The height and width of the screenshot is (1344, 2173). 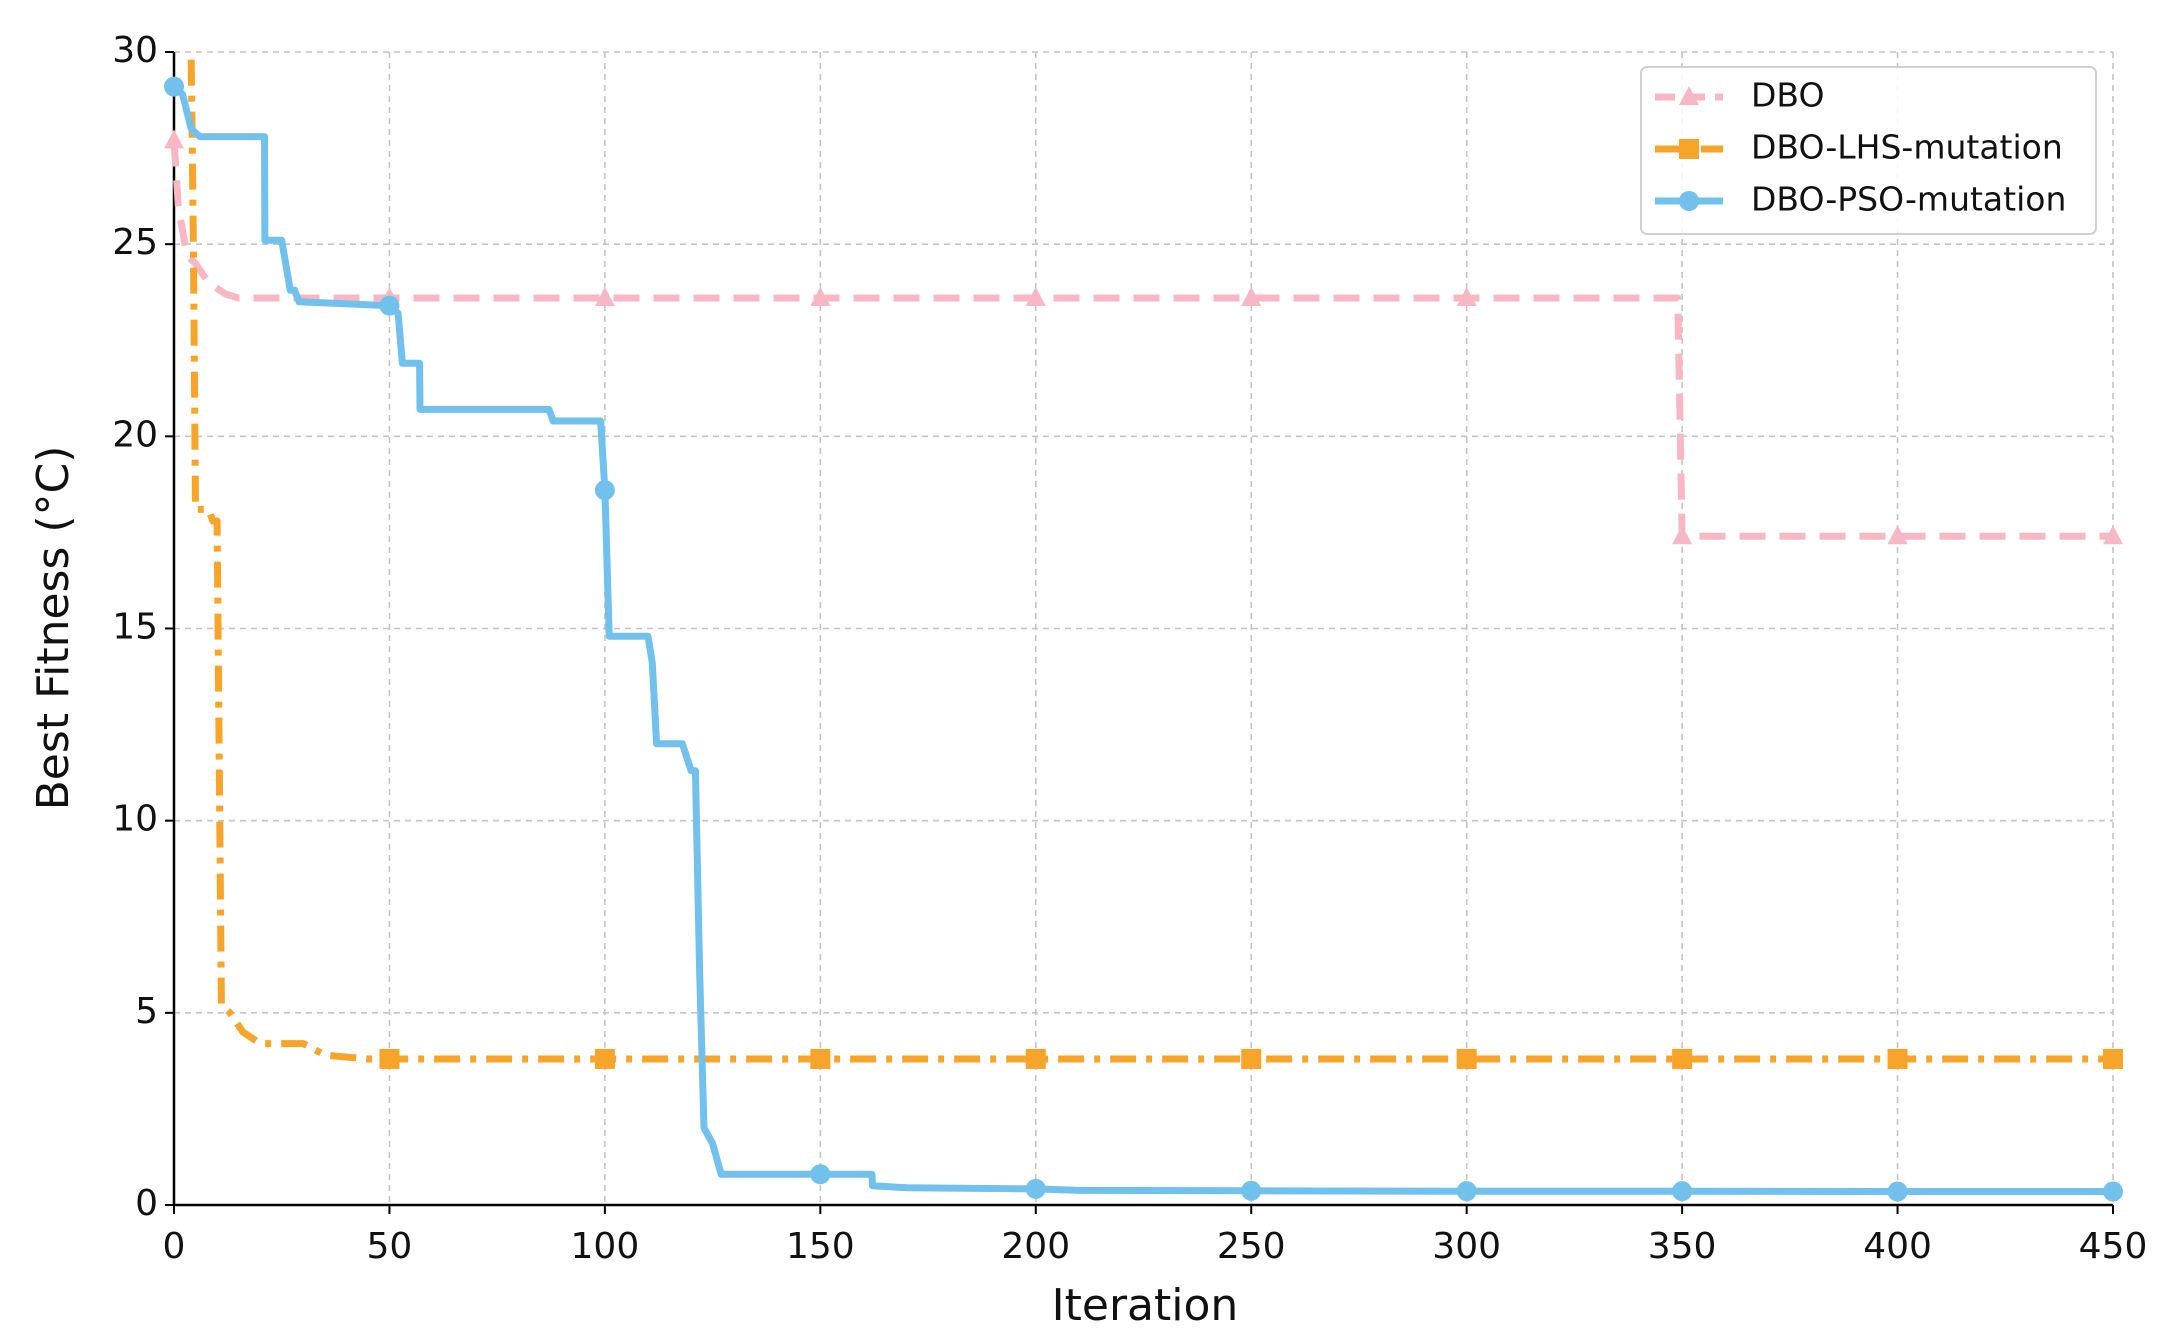 I want to click on legend-box, so click(x=1868, y=150).